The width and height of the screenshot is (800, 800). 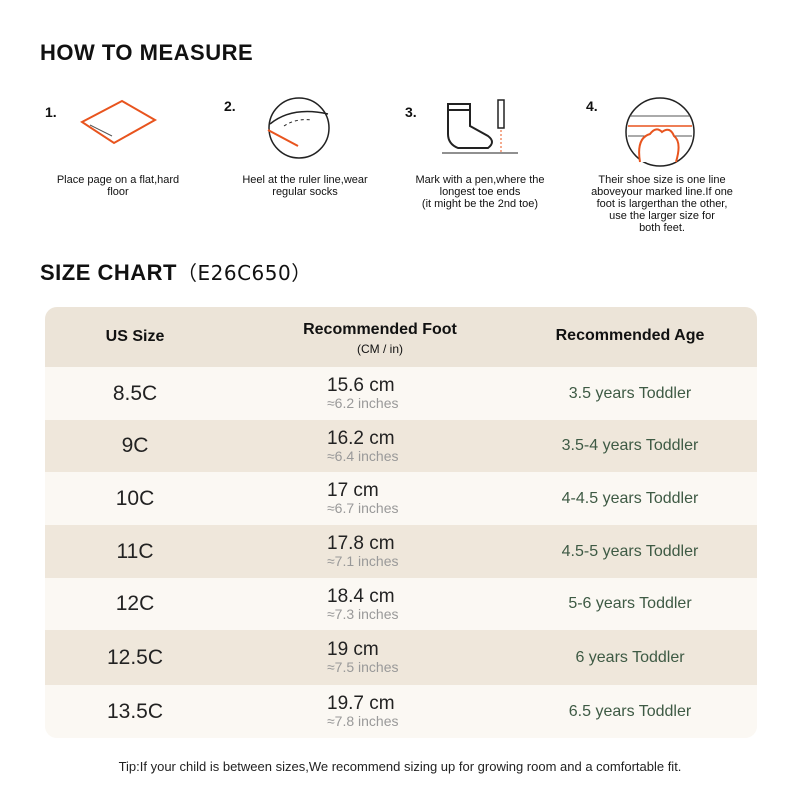 I want to click on foot-cm: 19 cm, so click(x=353, y=649).